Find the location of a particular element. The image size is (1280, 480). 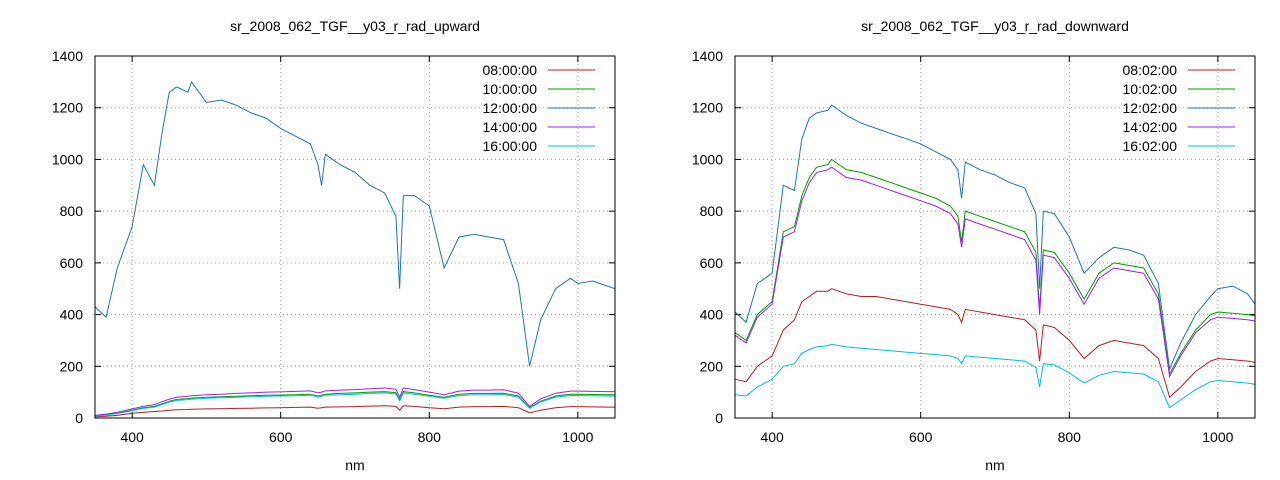

chart-title: sr_2008_062_TGF__y03_r_rad_upward is located at coordinates (355, 26).